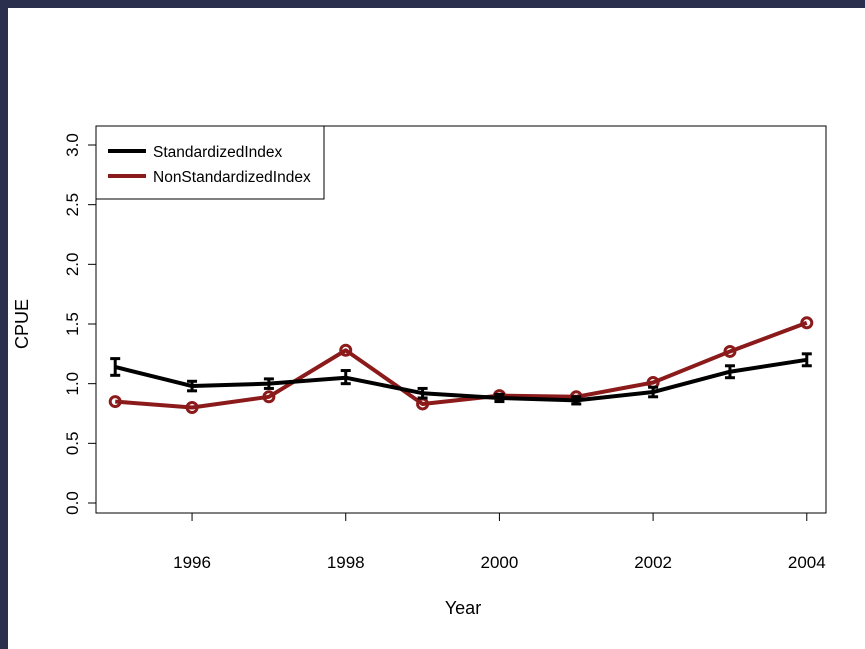 The height and width of the screenshot is (649, 865). I want to click on legend-box, so click(210, 162).